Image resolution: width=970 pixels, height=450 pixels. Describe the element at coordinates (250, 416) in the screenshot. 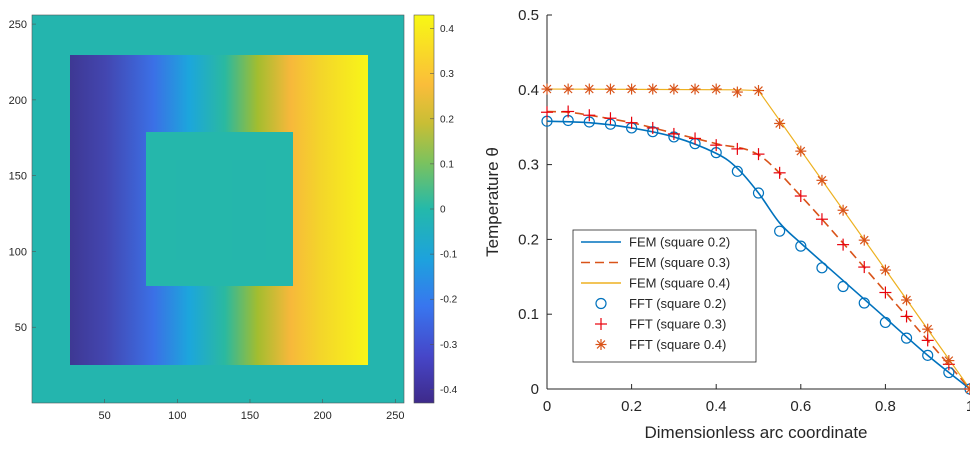

I see `heatmap-x-tick-label: 150` at that location.